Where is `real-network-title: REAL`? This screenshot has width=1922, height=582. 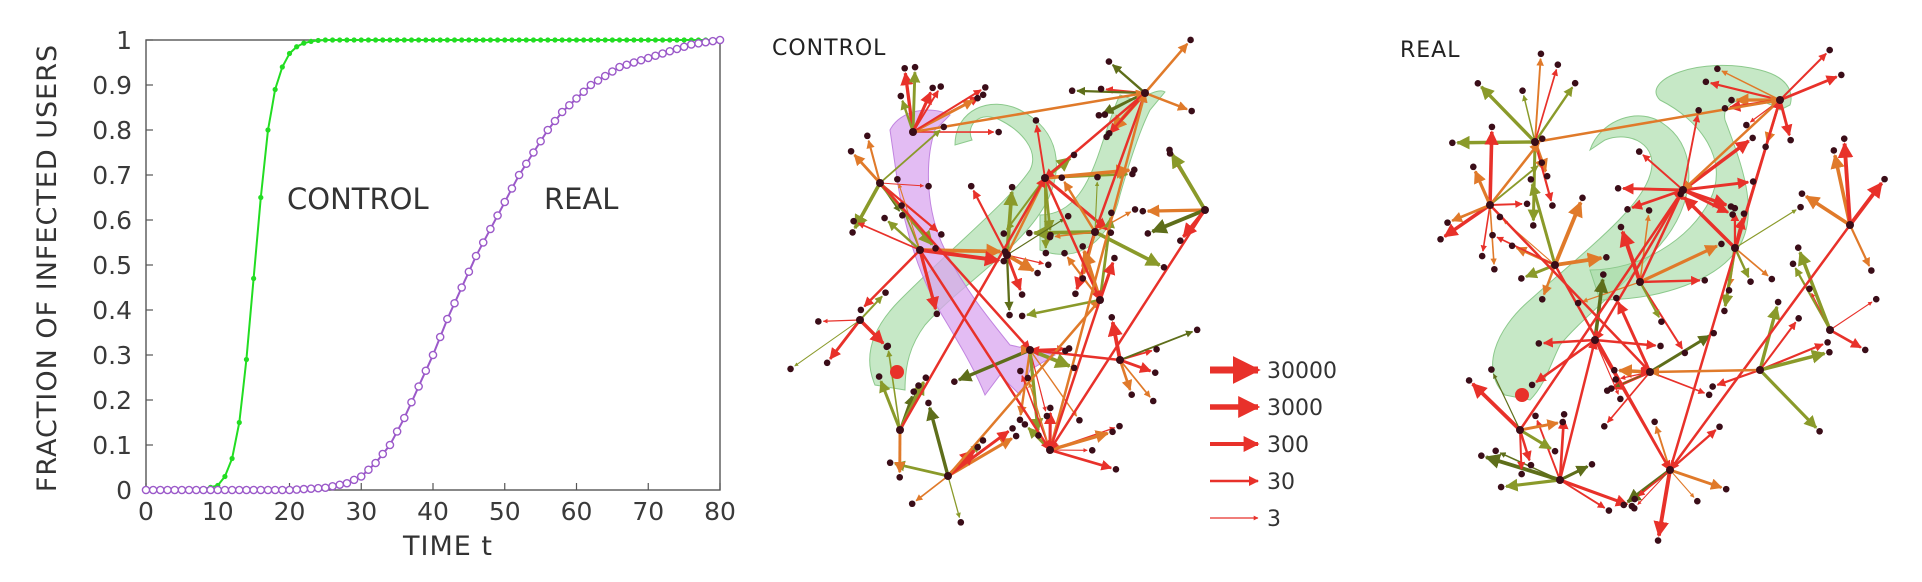 real-network-title: REAL is located at coordinates (1430, 50).